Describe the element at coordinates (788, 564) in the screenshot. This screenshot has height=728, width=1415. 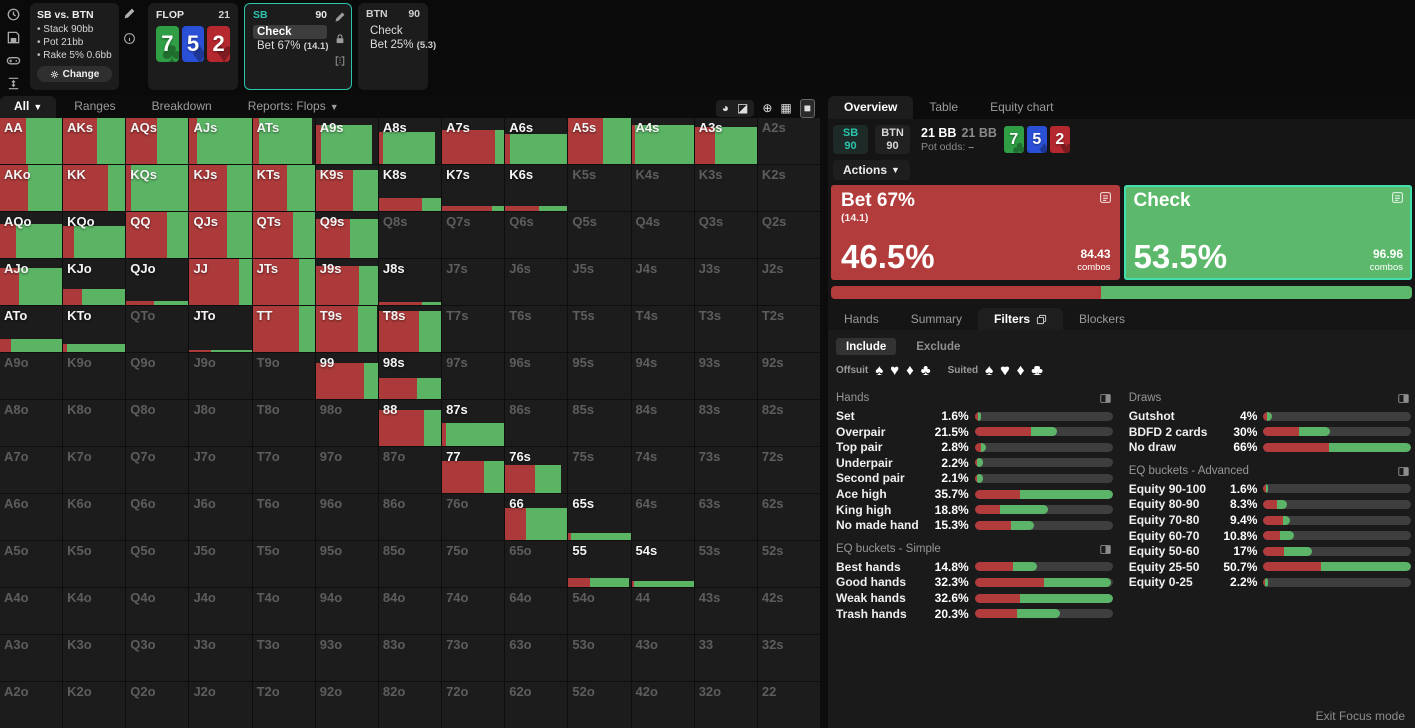
I see `matrix-cell-52s: 52s` at that location.